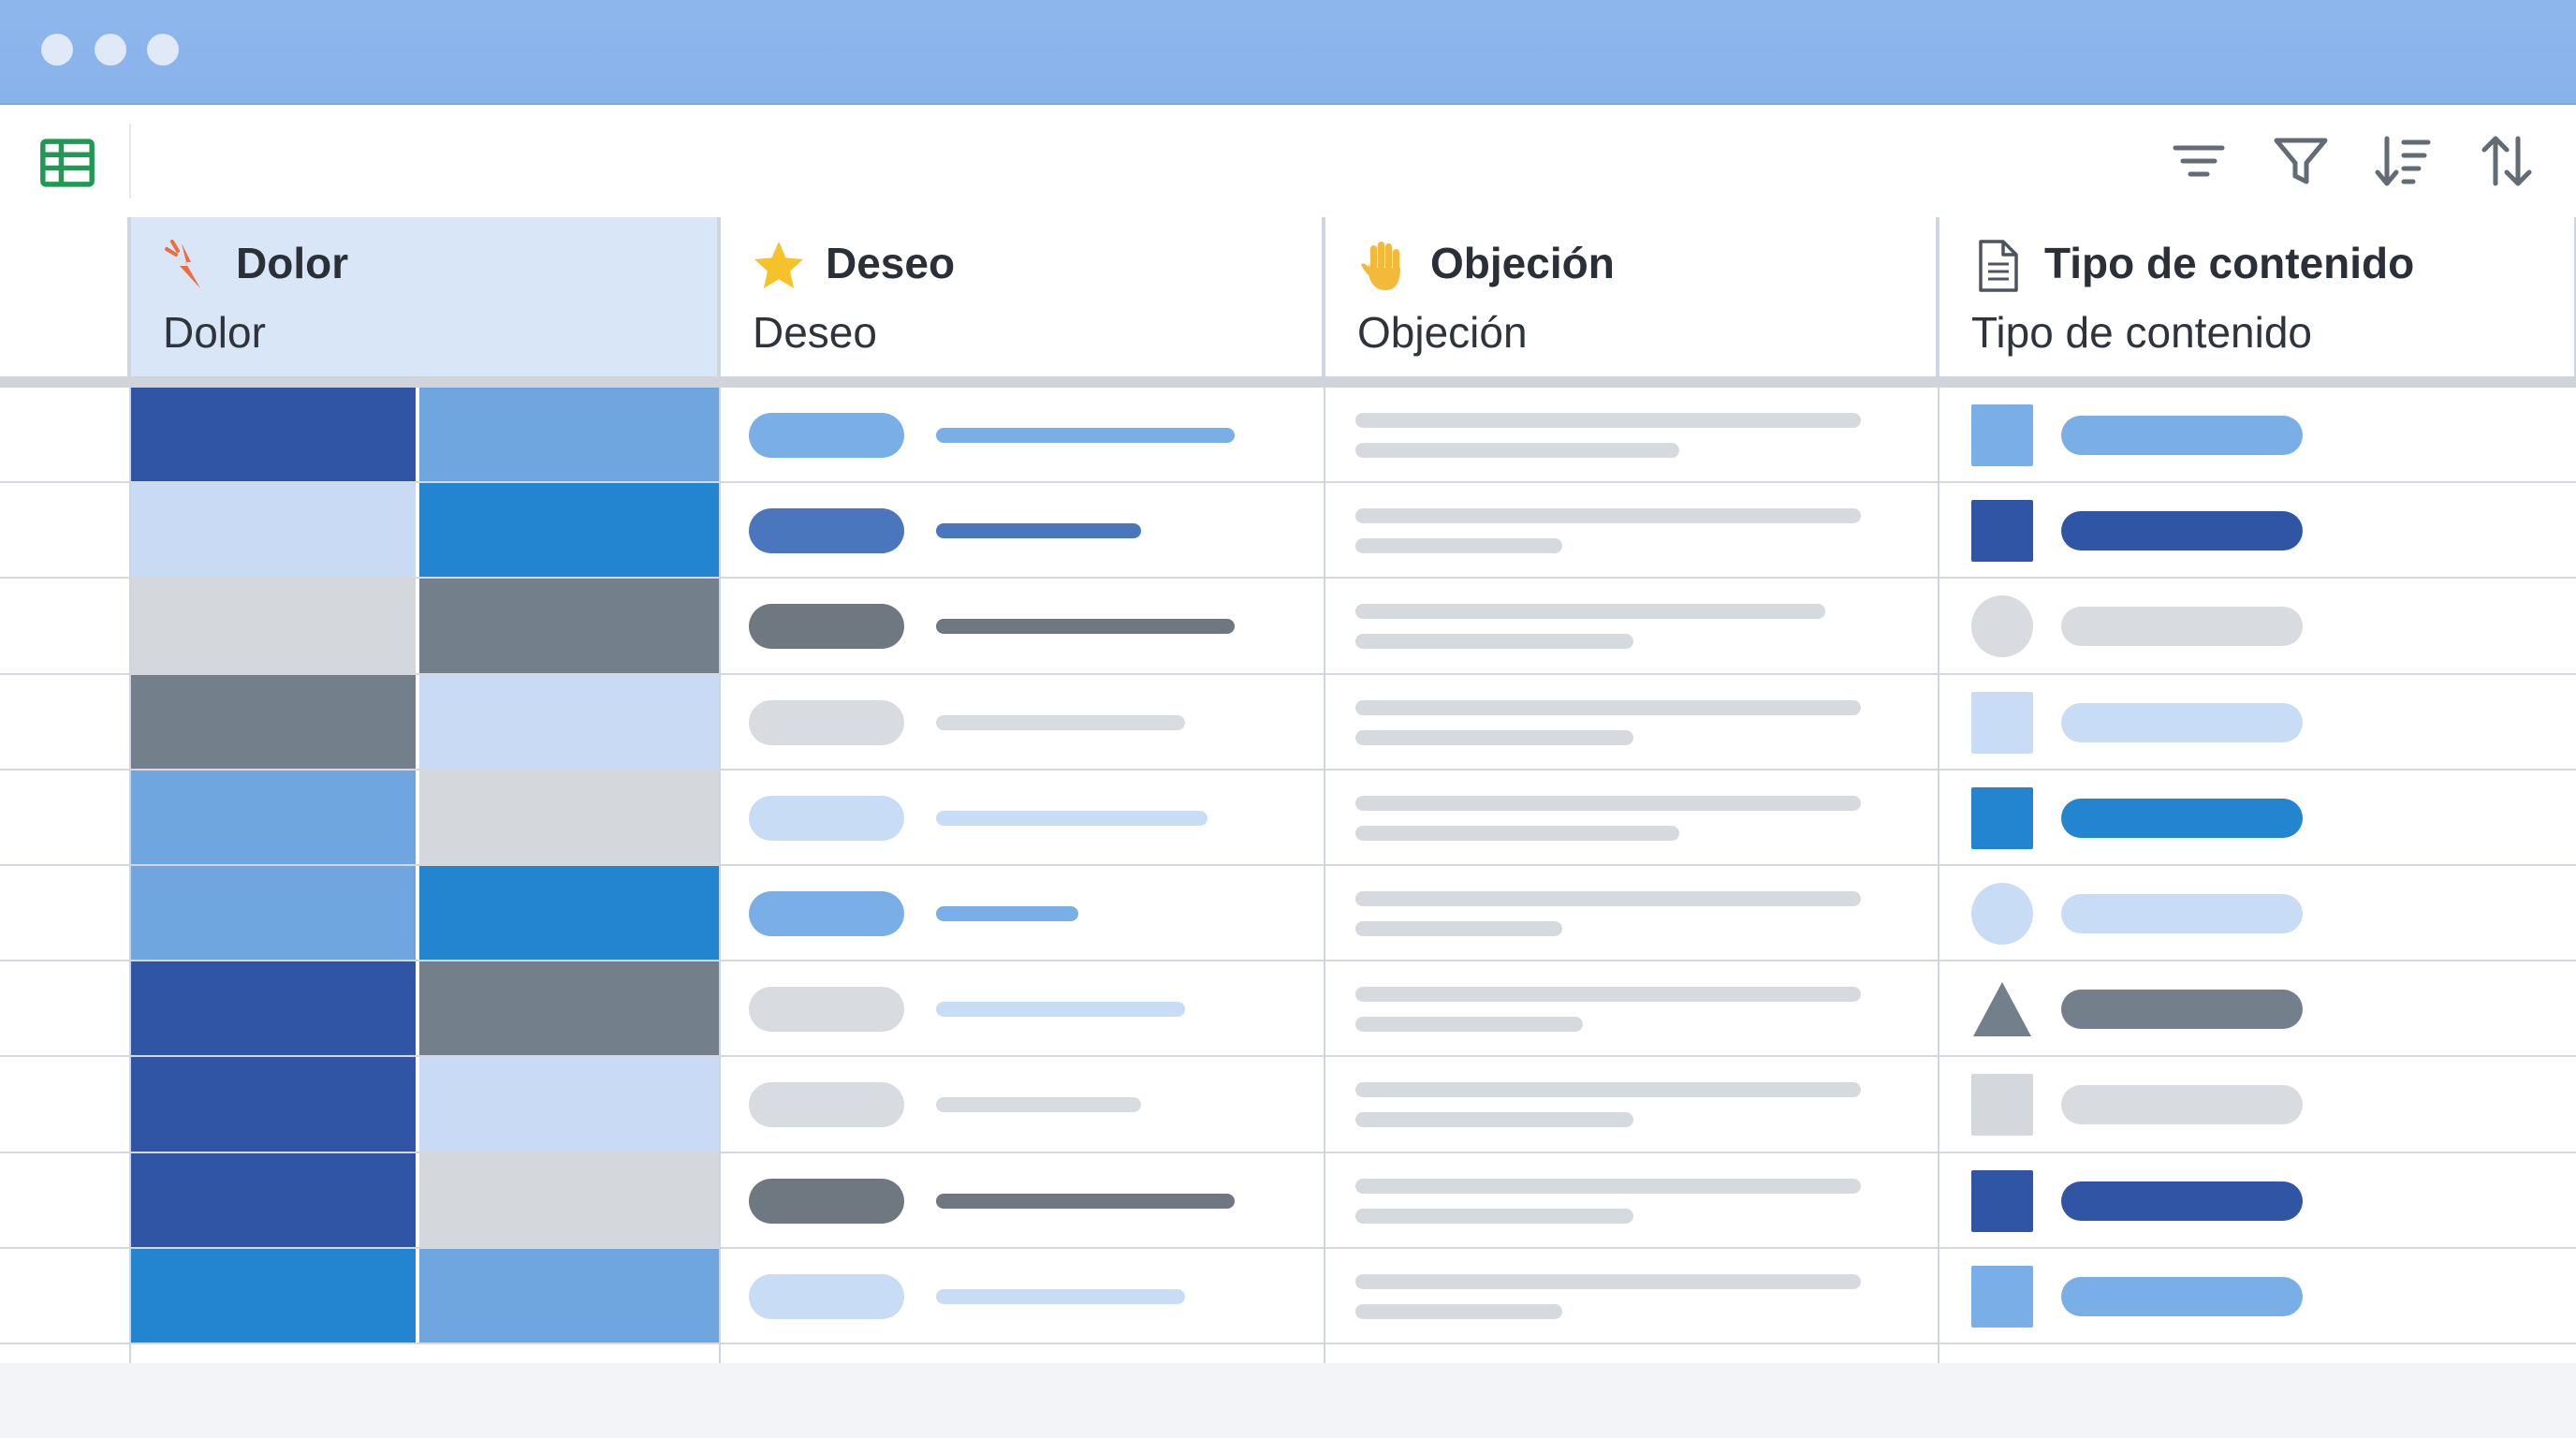 This screenshot has width=2576, height=1438. What do you see at coordinates (2506, 161) in the screenshot?
I see `sort-toggle-icon` at bounding box center [2506, 161].